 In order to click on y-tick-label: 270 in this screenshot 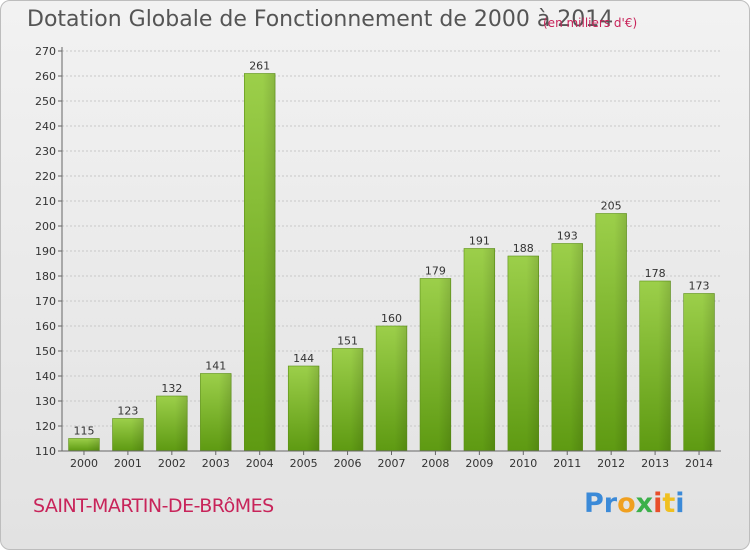, I will do `click(45, 51)`.